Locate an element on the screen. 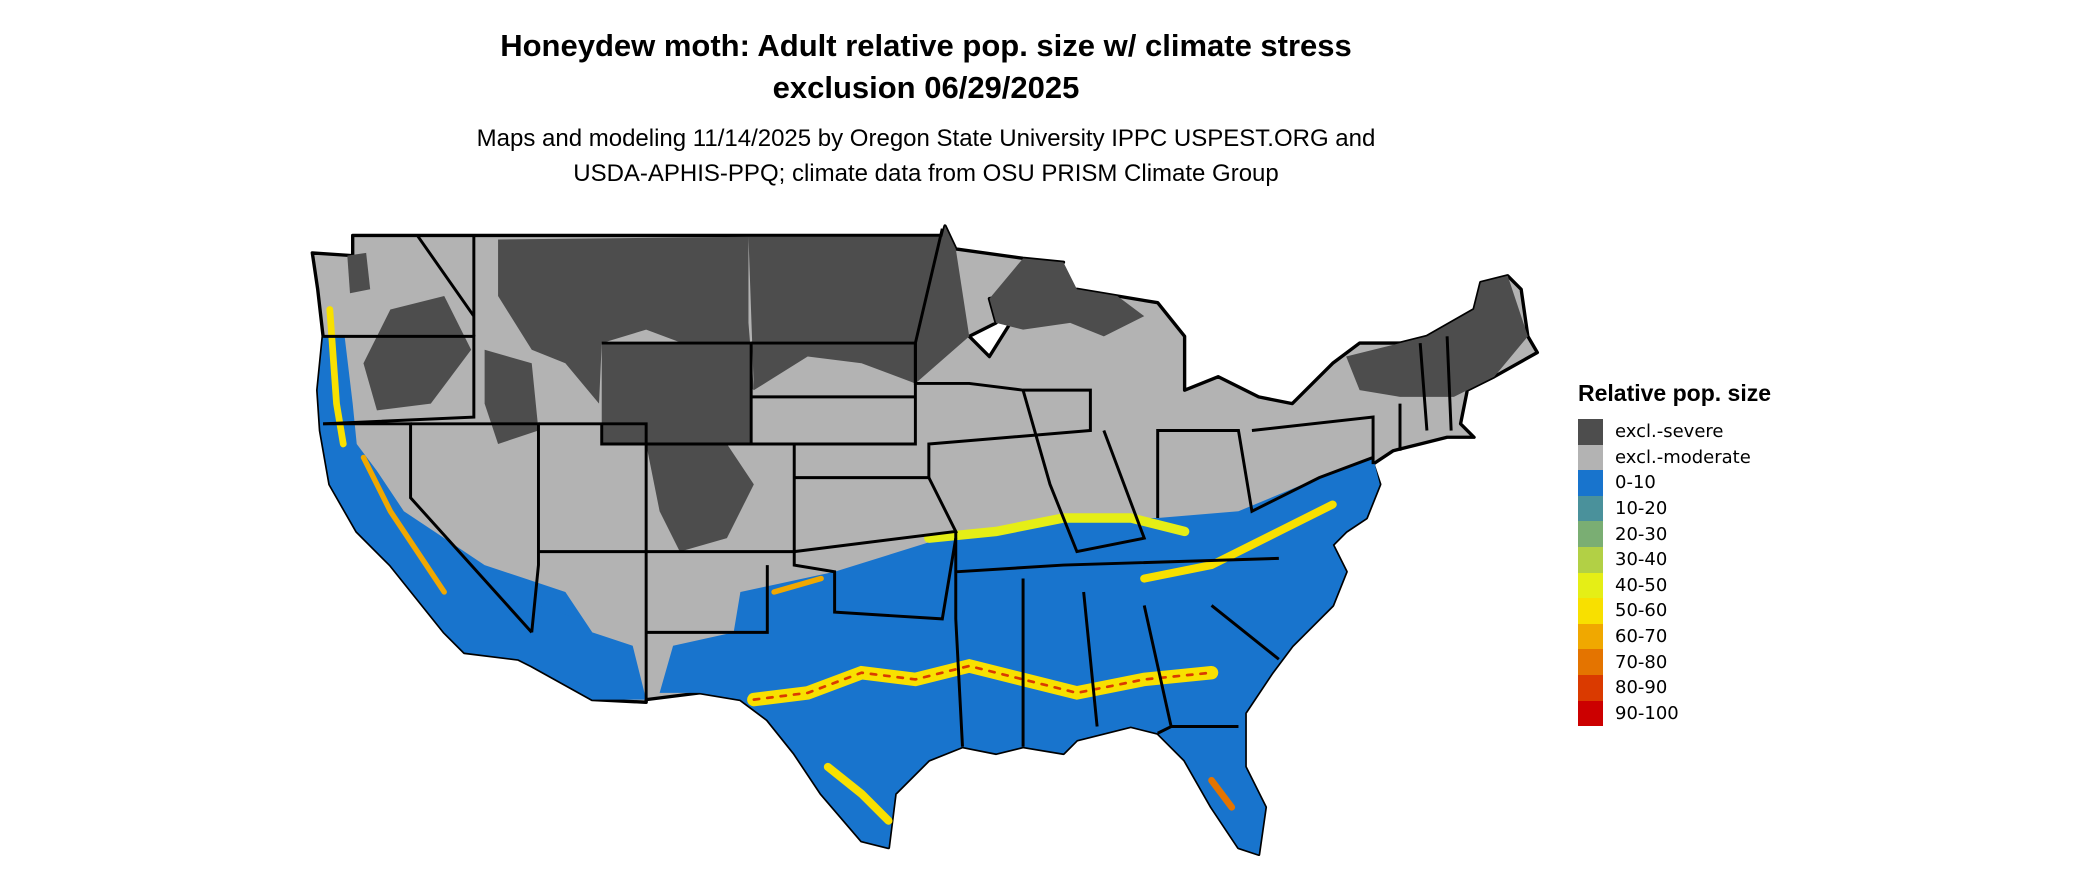 This screenshot has height=892, width=2100. legend-item: 20-30 is located at coordinates (1674, 534).